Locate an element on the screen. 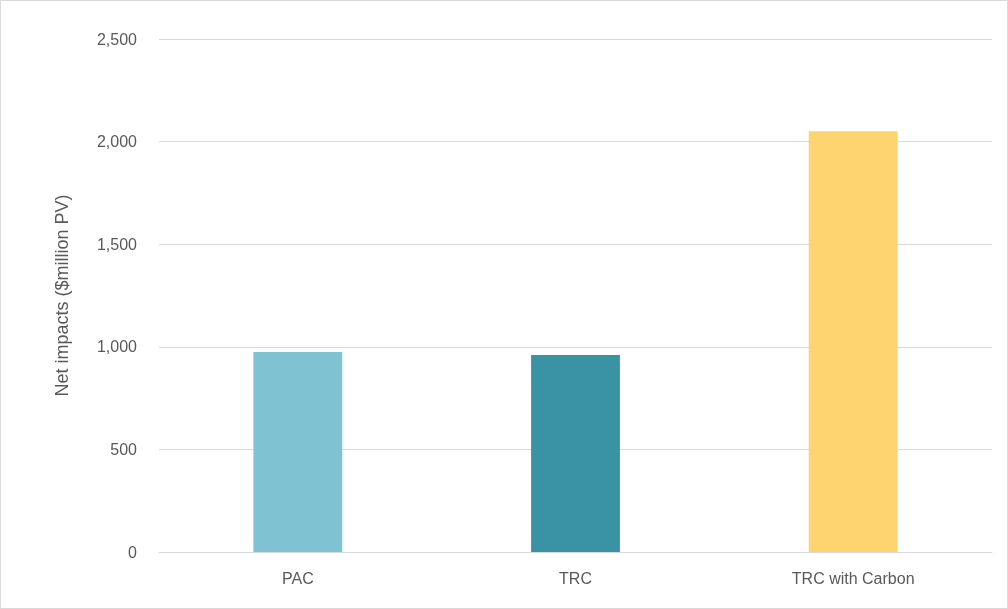 This screenshot has height=609, width=1008. y-tick-label: 1,000 is located at coordinates (117, 347).